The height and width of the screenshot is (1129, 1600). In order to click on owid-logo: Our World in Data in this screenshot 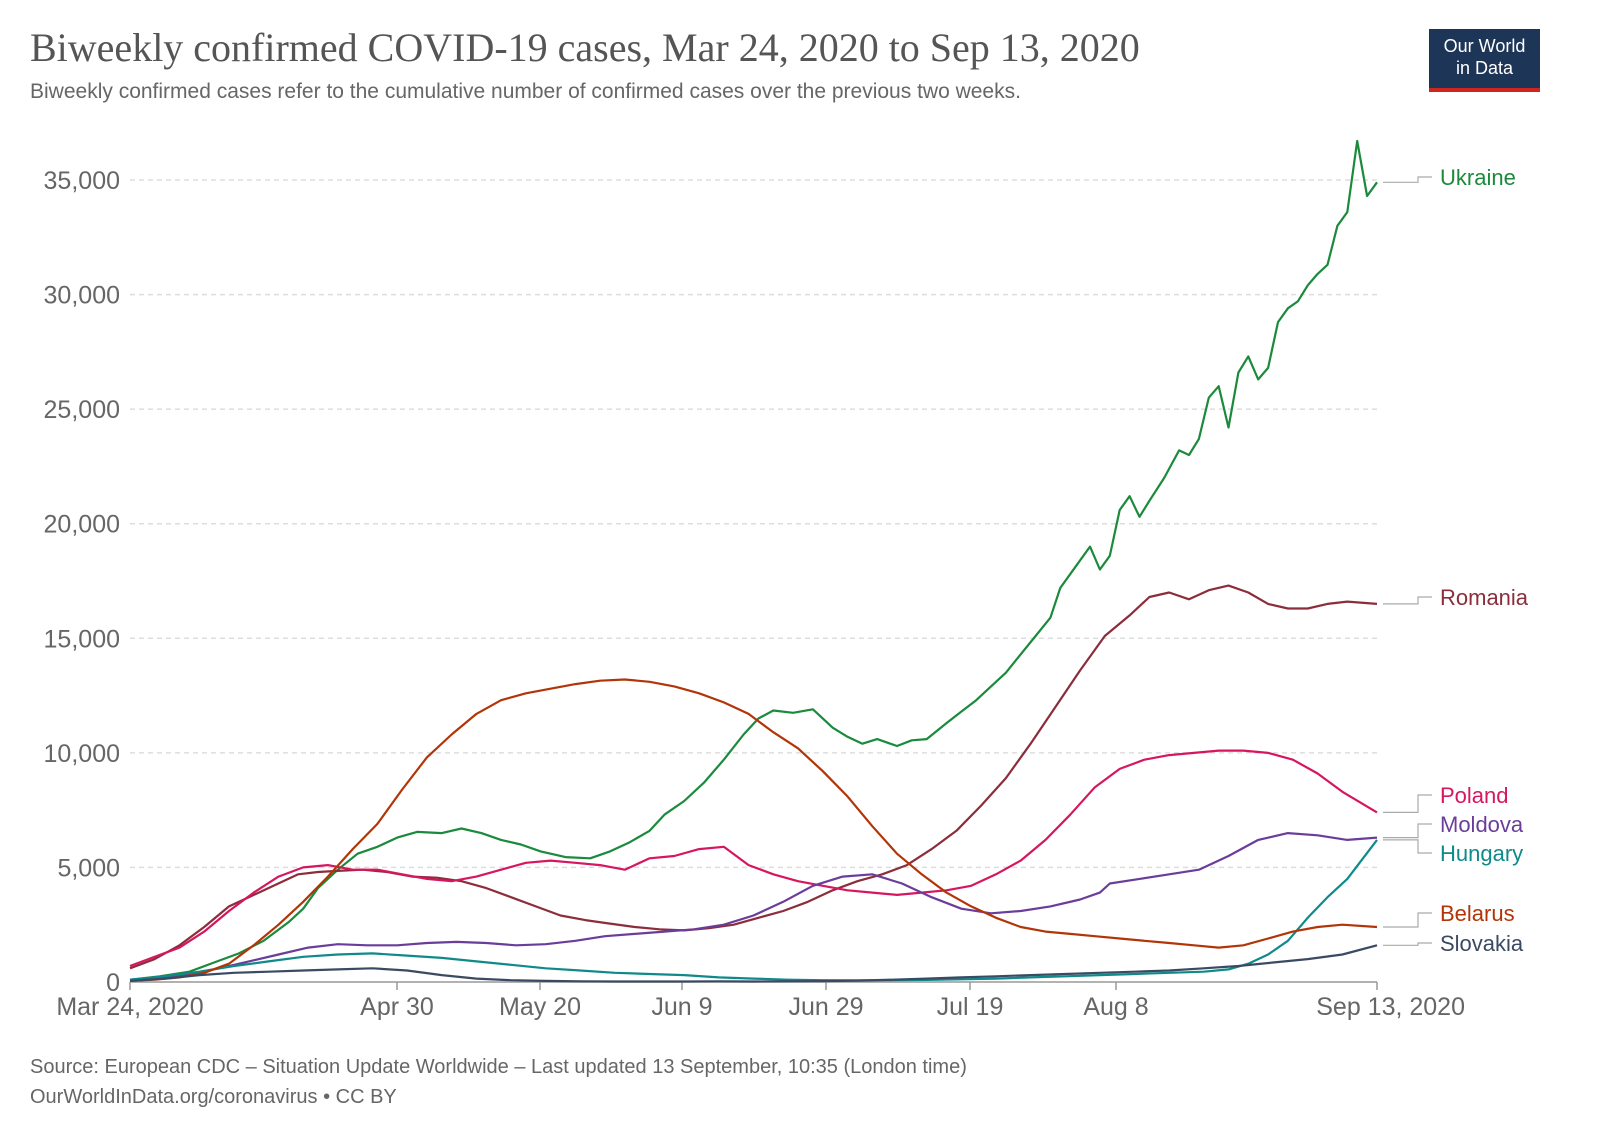, I will do `click(1484, 60)`.